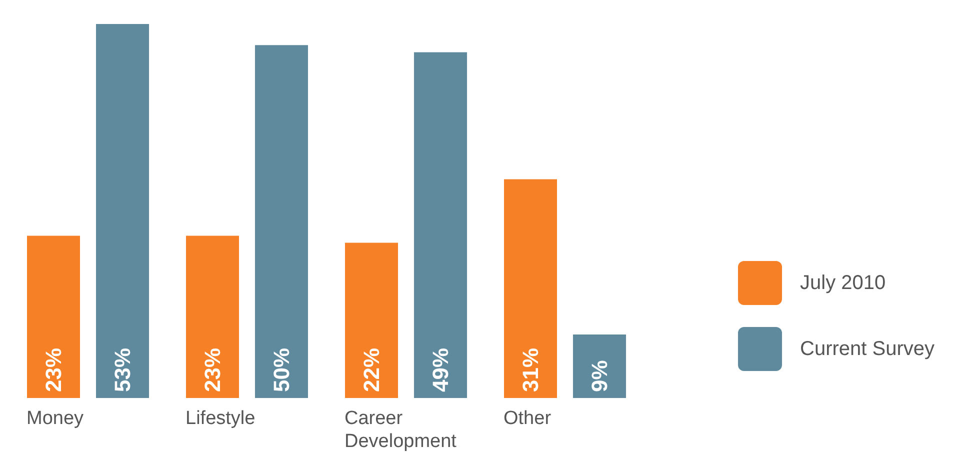 The width and height of the screenshot is (961, 462). I want to click on data-label: 49%, so click(440, 370).